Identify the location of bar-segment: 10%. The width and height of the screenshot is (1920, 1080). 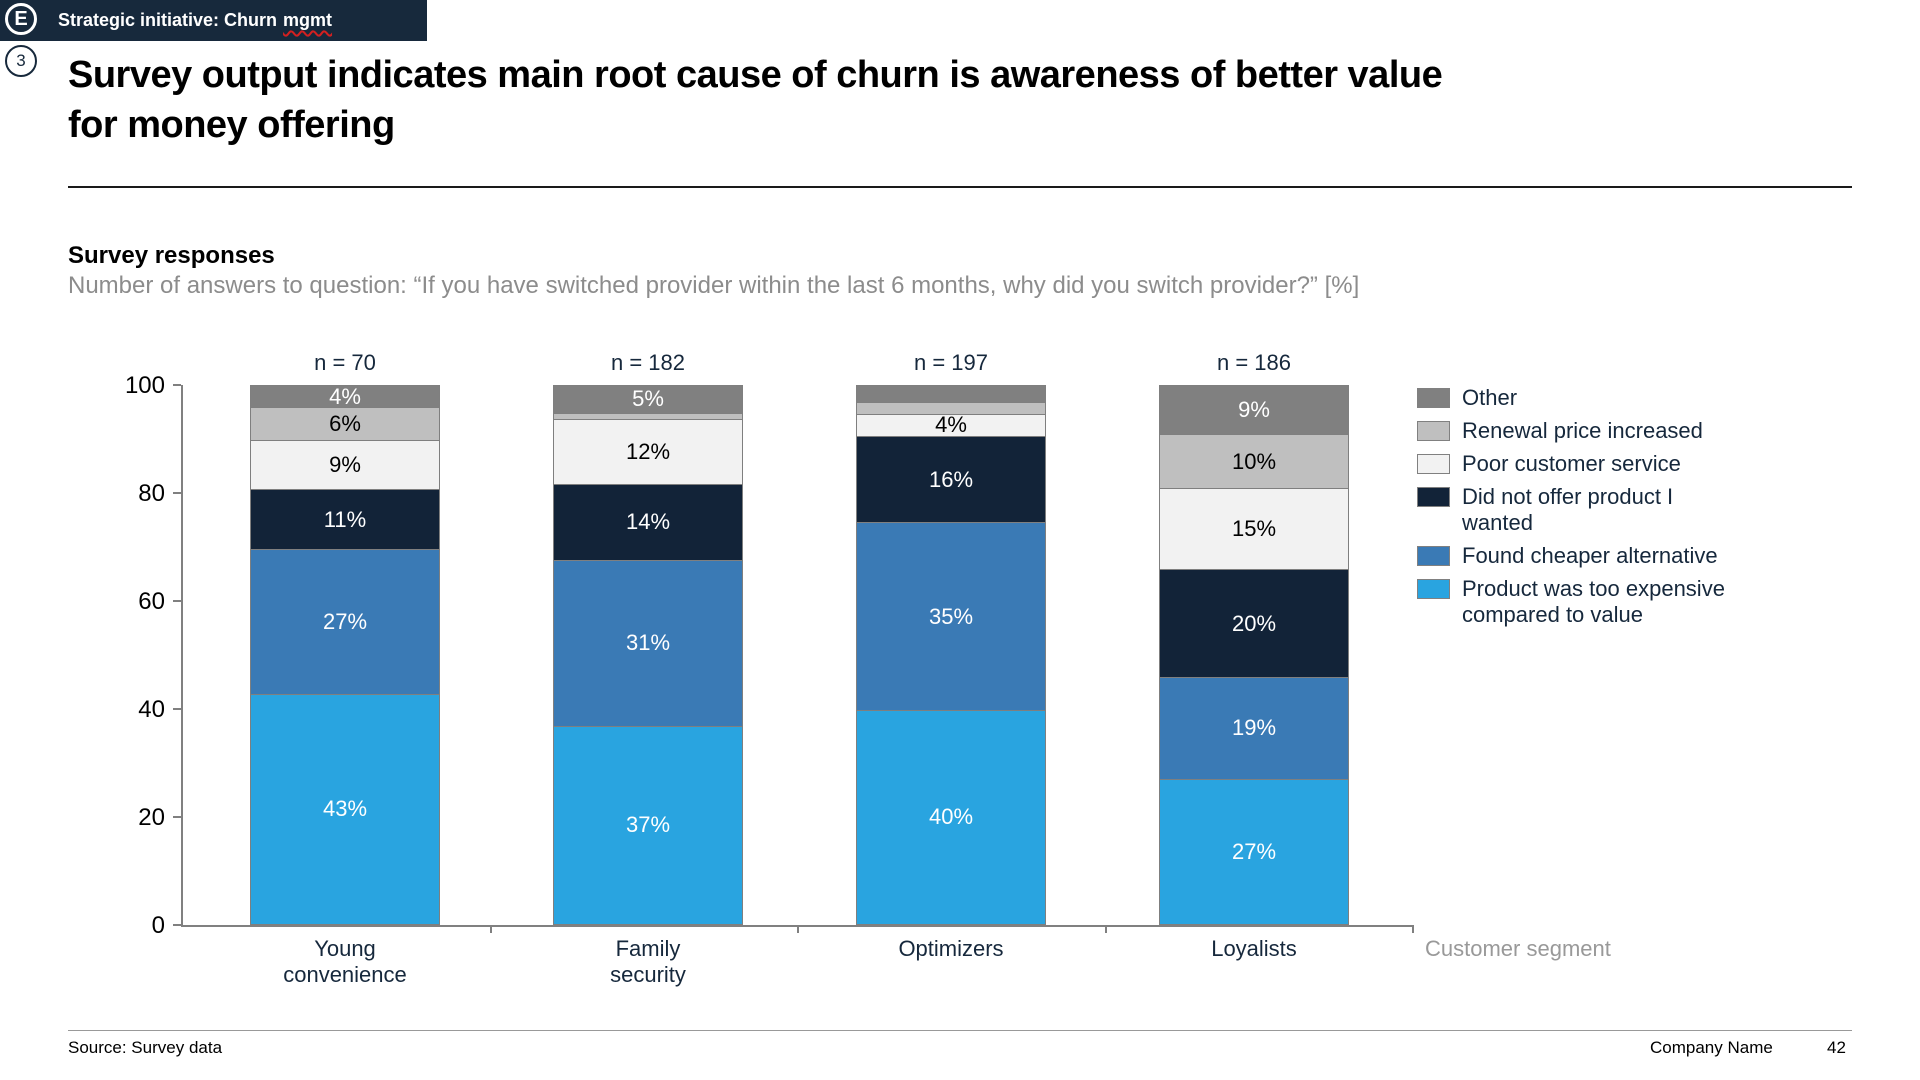
(1254, 461).